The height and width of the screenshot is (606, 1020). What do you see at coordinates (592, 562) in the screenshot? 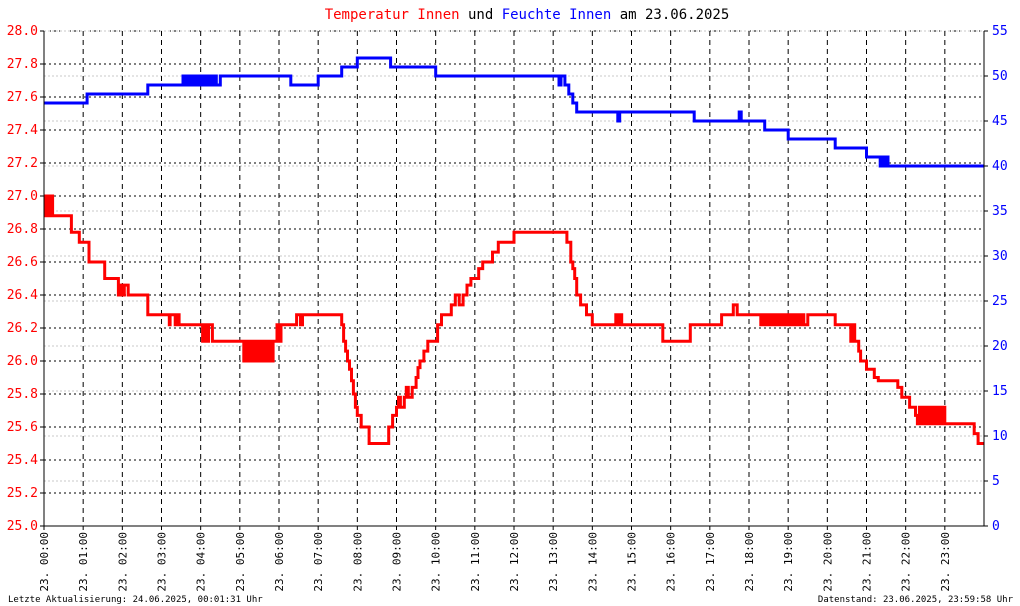
I see `x-tick-label: 23. 14:00` at bounding box center [592, 562].